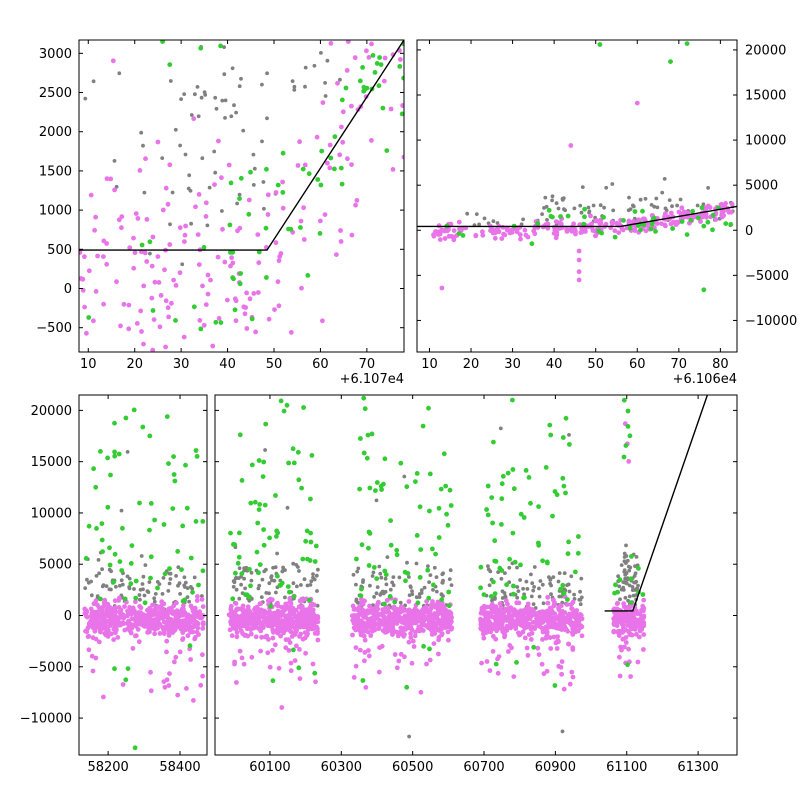  Describe the element at coordinates (55, 171) in the screenshot. I see `y-tick-label: 1500` at that location.